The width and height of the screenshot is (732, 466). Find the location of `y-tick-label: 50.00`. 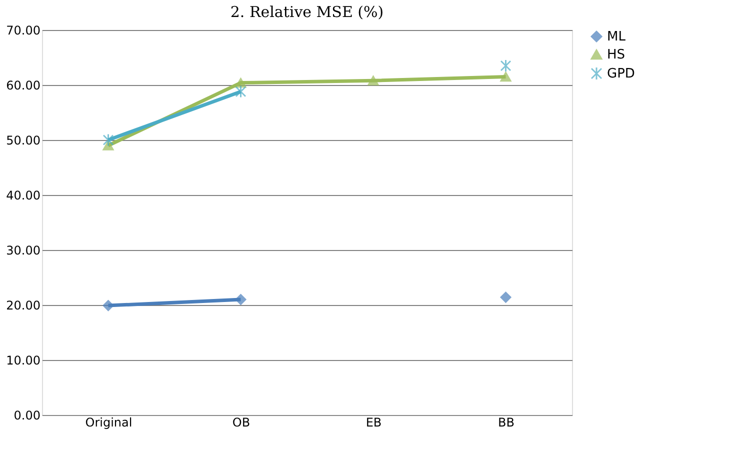

y-tick-label: 50.00 is located at coordinates (23, 141).